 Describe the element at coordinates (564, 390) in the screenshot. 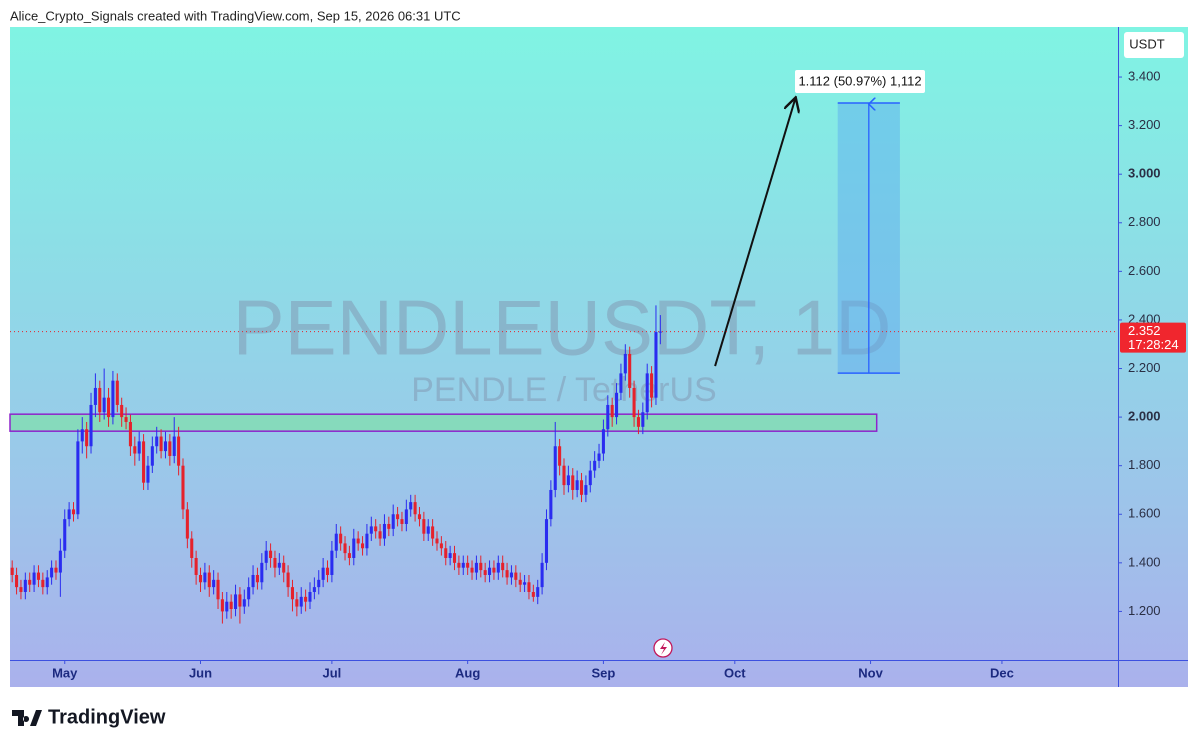

I see `watermark-subtitle: PENDLE / TetherUS` at that location.